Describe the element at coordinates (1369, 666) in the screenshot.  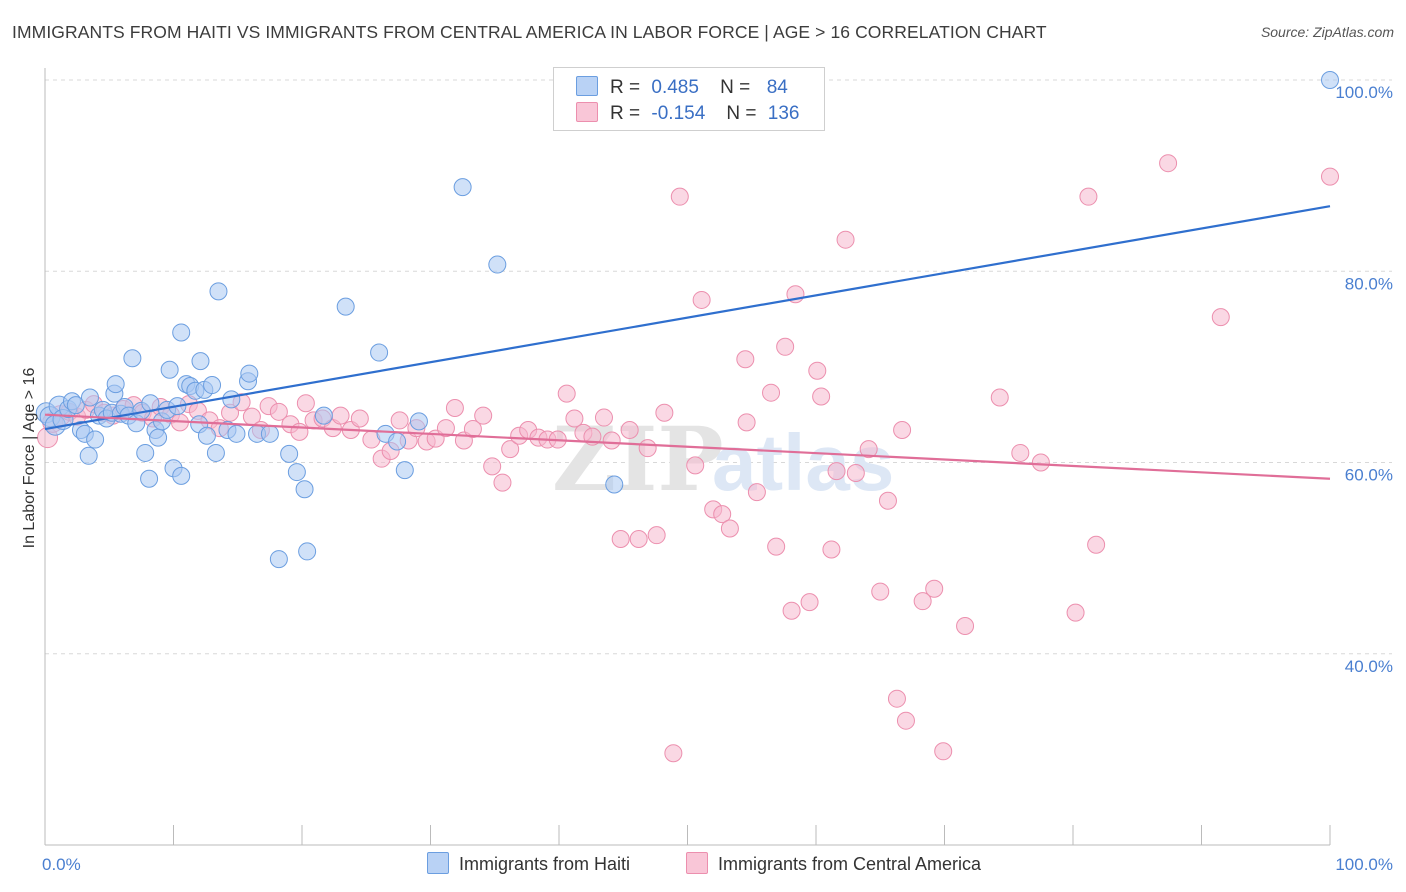
I see `y-tick-label-0: 40.0%` at that location.